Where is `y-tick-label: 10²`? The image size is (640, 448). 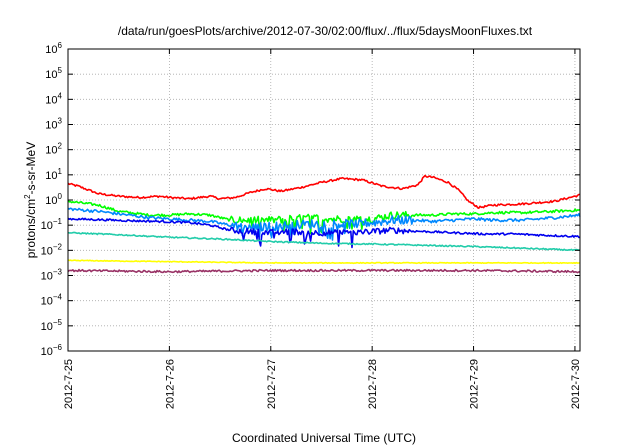 y-tick-label: 10² is located at coordinates (53, 149).